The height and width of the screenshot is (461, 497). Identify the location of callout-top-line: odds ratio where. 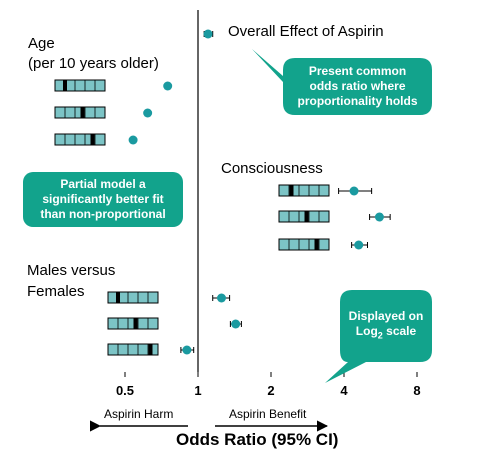
(357, 86).